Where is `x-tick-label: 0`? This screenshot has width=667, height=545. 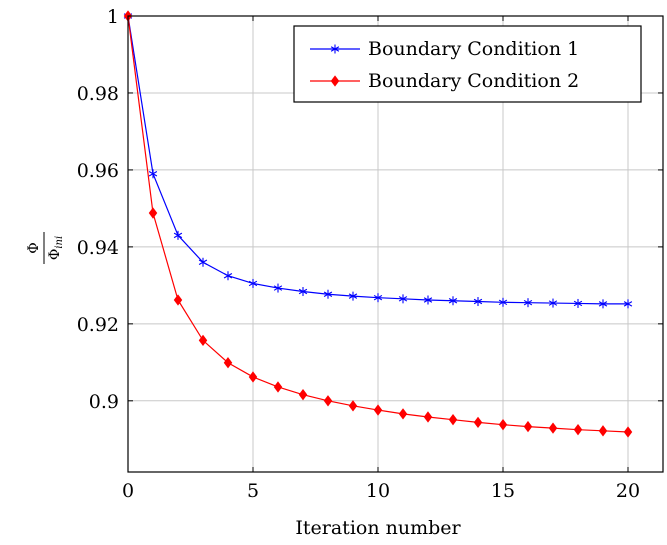 x-tick-label: 0 is located at coordinates (128, 491).